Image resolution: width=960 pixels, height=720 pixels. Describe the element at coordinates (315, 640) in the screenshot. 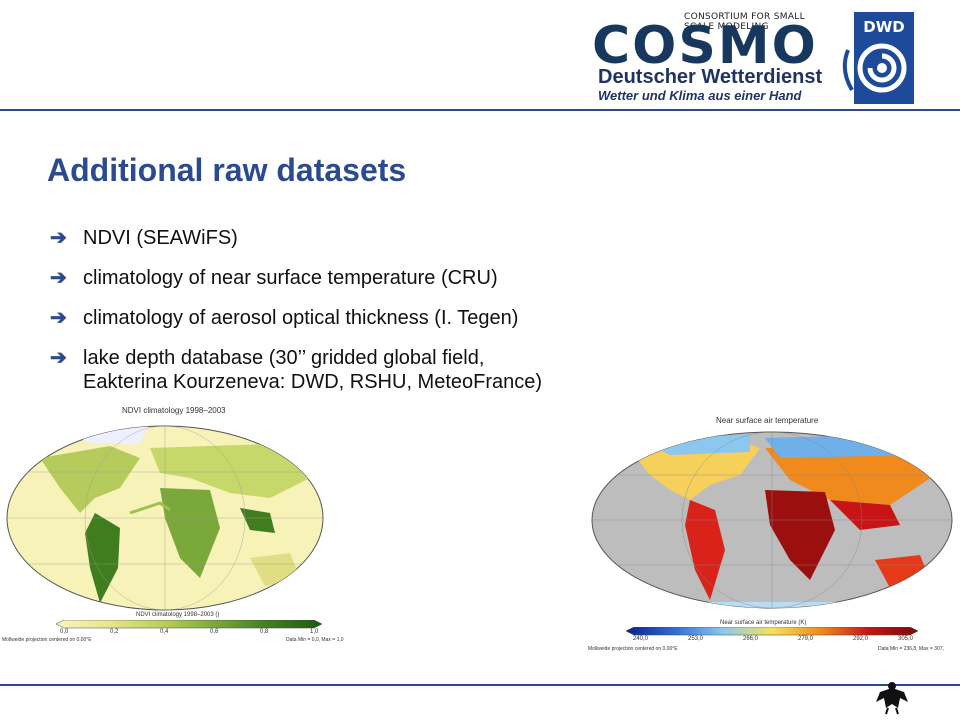

I see `ndvi-data-range: Data Min = 0,0, Max = 1,0` at that location.